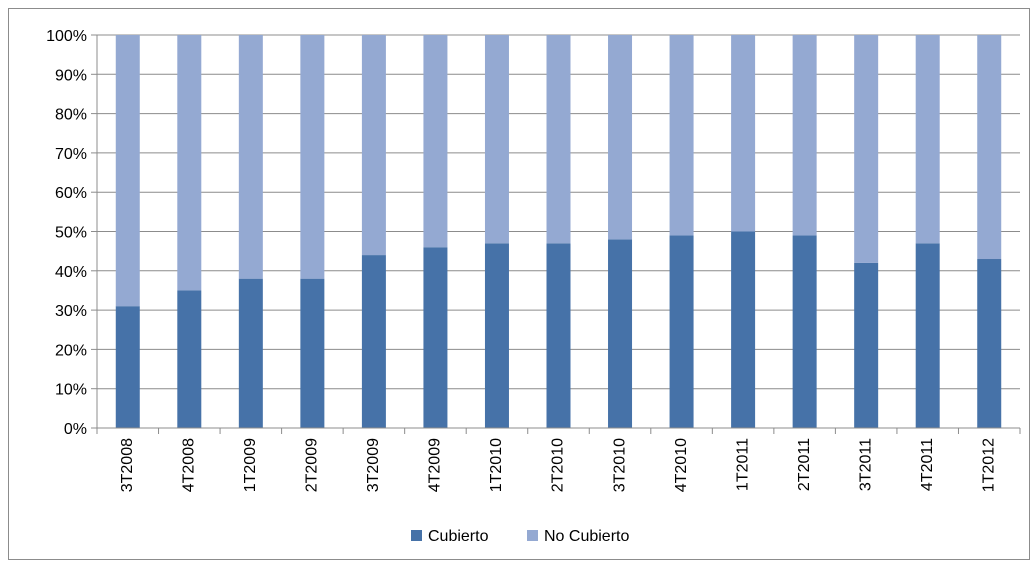  What do you see at coordinates (71, 233) in the screenshot?
I see `y-tick-label: 50%` at bounding box center [71, 233].